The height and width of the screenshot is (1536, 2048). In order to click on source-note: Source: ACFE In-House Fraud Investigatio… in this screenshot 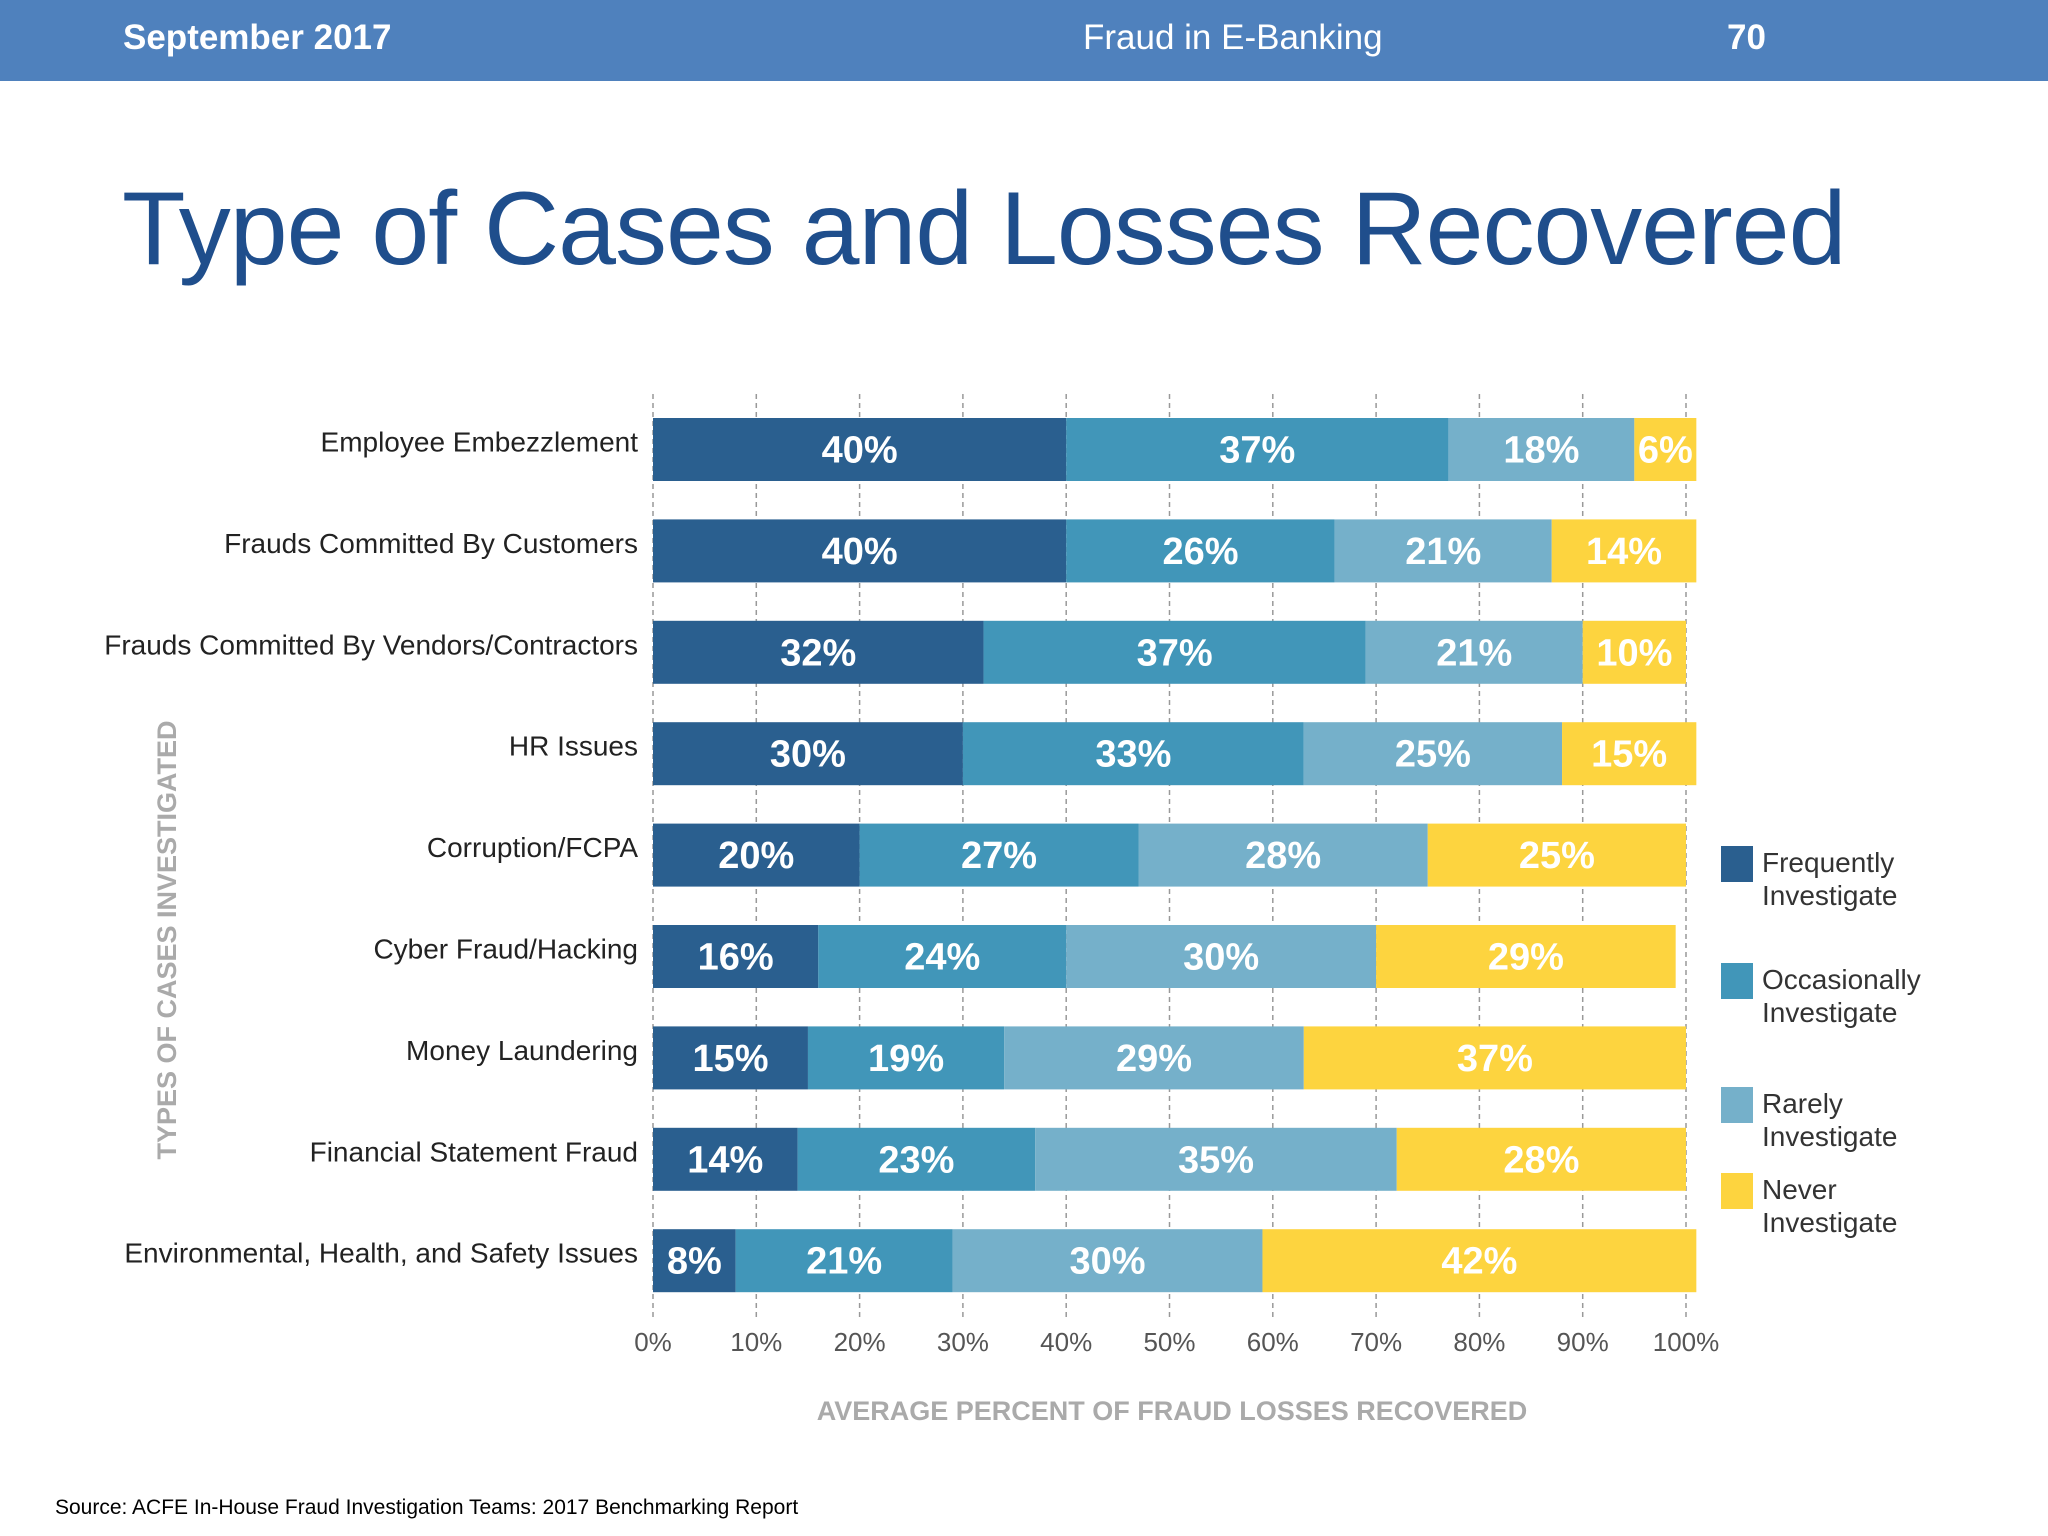, I will do `click(427, 1507)`.